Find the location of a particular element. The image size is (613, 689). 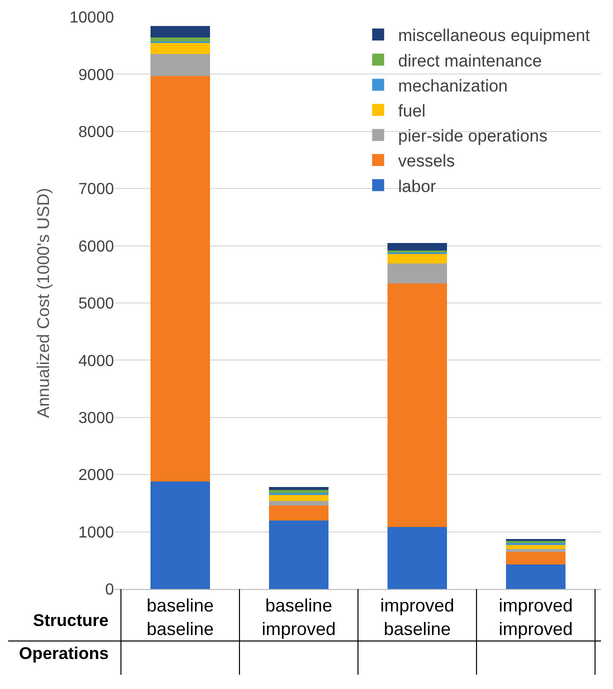

legend-label: direct maintenance is located at coordinates (470, 60).